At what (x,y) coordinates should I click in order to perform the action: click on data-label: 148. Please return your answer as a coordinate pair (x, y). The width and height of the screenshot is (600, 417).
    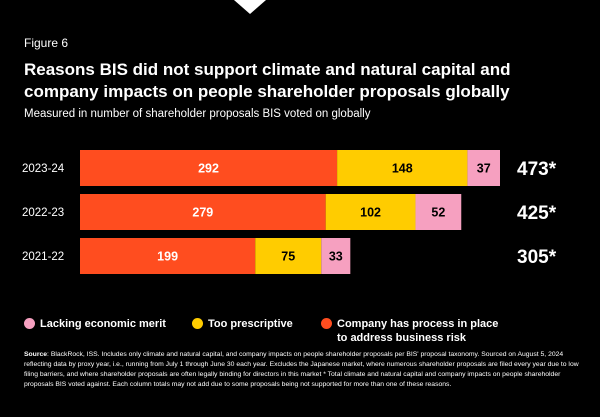
    Looking at the image, I should click on (402, 169).